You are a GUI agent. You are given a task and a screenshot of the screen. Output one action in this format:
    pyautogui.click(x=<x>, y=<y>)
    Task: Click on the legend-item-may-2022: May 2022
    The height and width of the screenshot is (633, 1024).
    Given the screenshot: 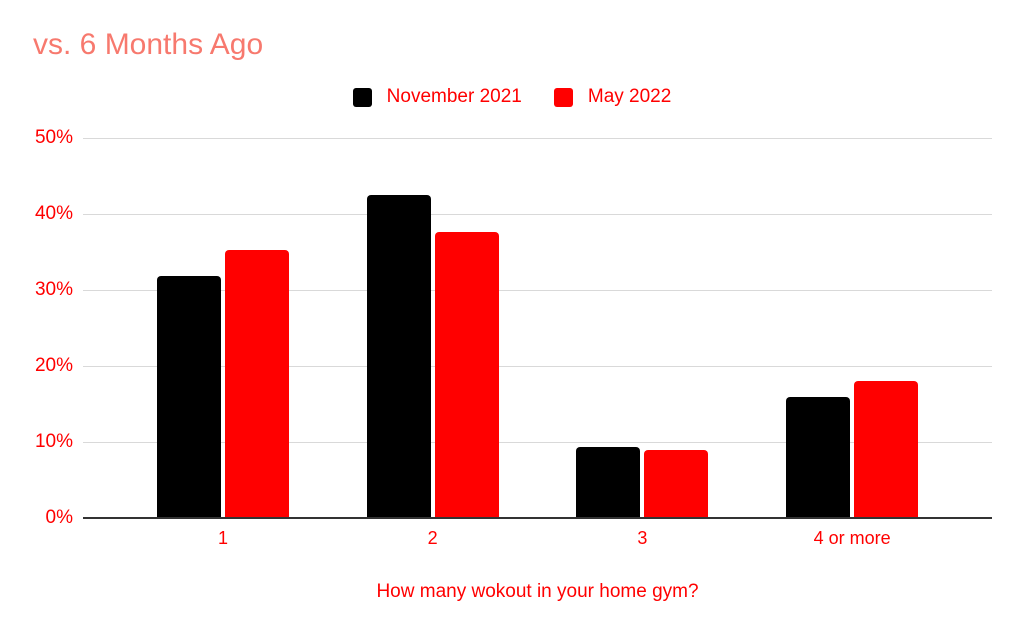 What is the action you would take?
    pyautogui.click(x=612, y=97)
    